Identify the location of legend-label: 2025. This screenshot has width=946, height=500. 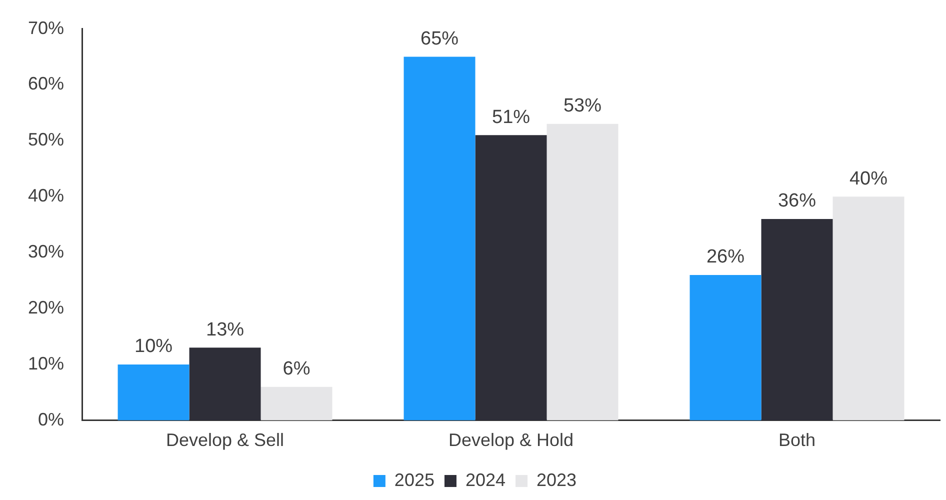
(414, 480).